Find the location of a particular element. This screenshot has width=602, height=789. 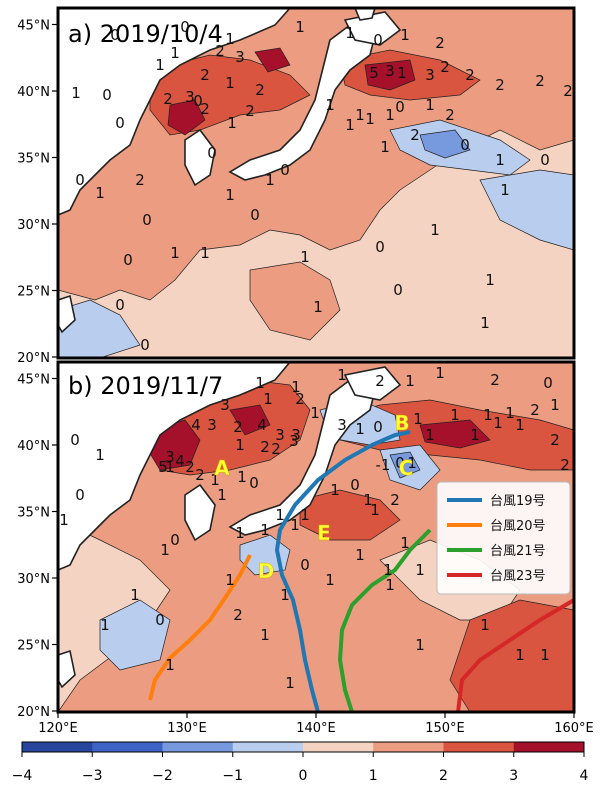

panel-b-y-tick-label: 30°N is located at coordinates (33, 579).